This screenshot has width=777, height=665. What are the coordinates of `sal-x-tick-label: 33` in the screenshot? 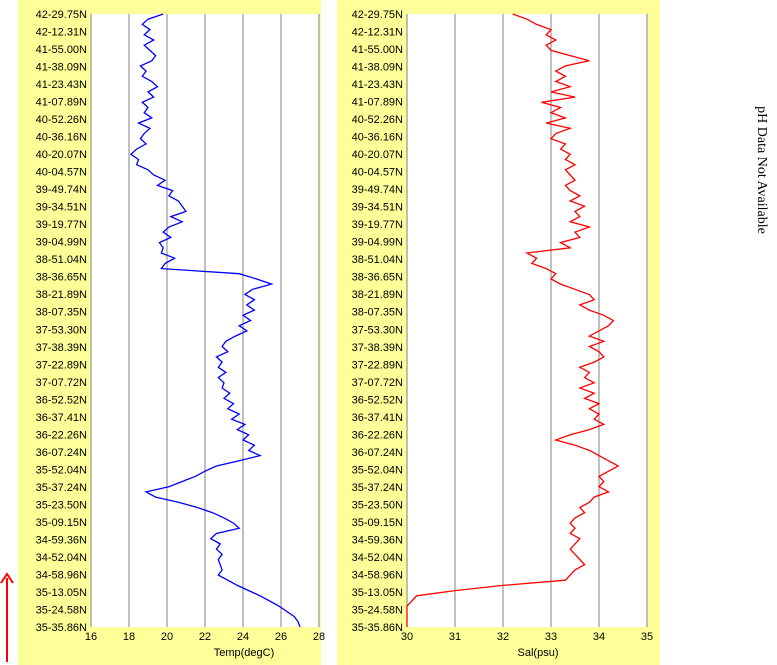 It's located at (551, 637).